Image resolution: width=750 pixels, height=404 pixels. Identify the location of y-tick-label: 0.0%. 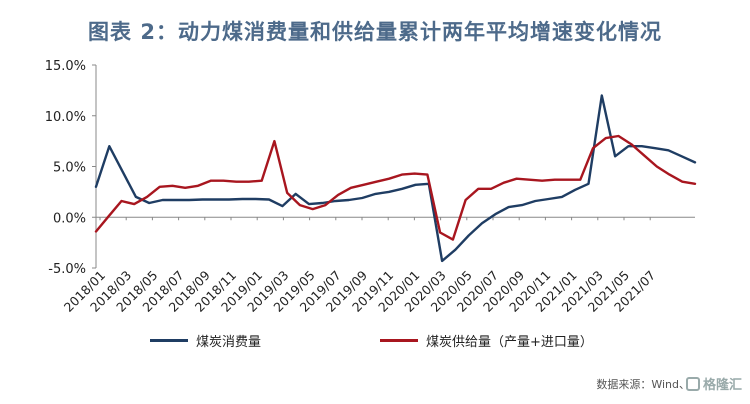
(69, 218).